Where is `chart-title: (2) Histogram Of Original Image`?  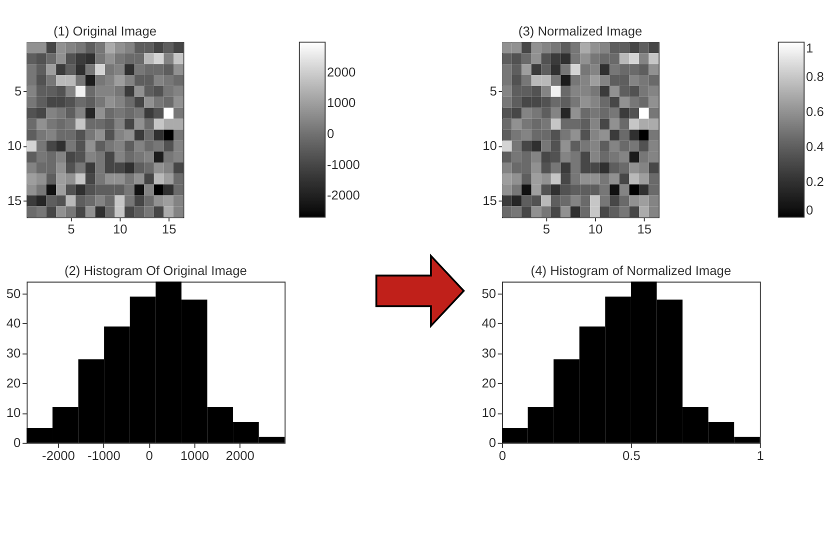
chart-title: (2) Histogram Of Original Image is located at coordinates (155, 270).